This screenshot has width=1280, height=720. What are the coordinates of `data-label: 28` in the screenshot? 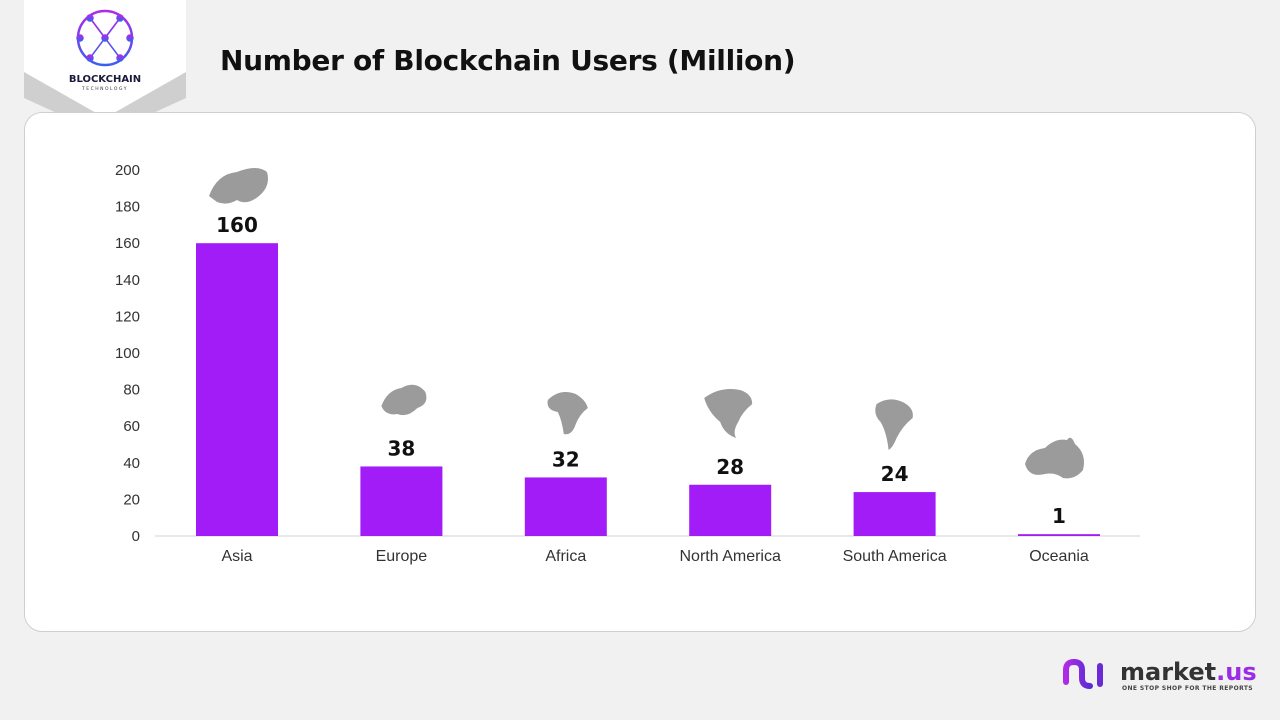 It's located at (730, 467).